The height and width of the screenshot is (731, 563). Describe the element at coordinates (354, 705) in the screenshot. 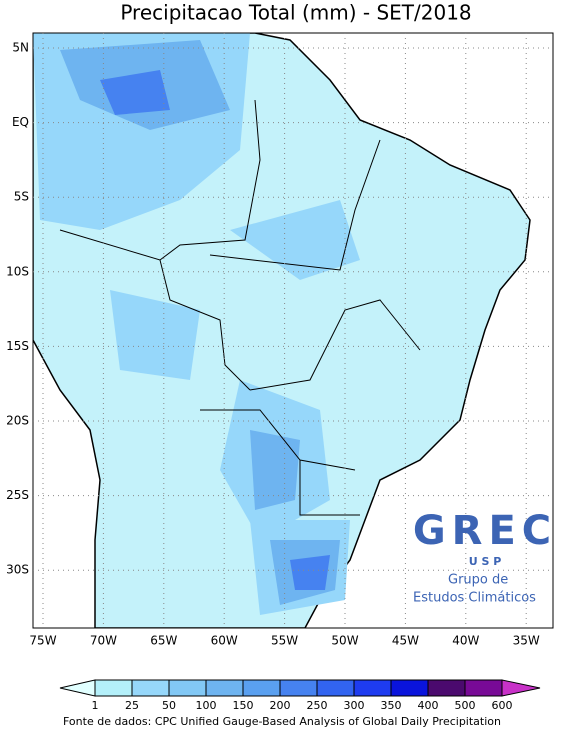

I see `colorbar-label: 300` at that location.